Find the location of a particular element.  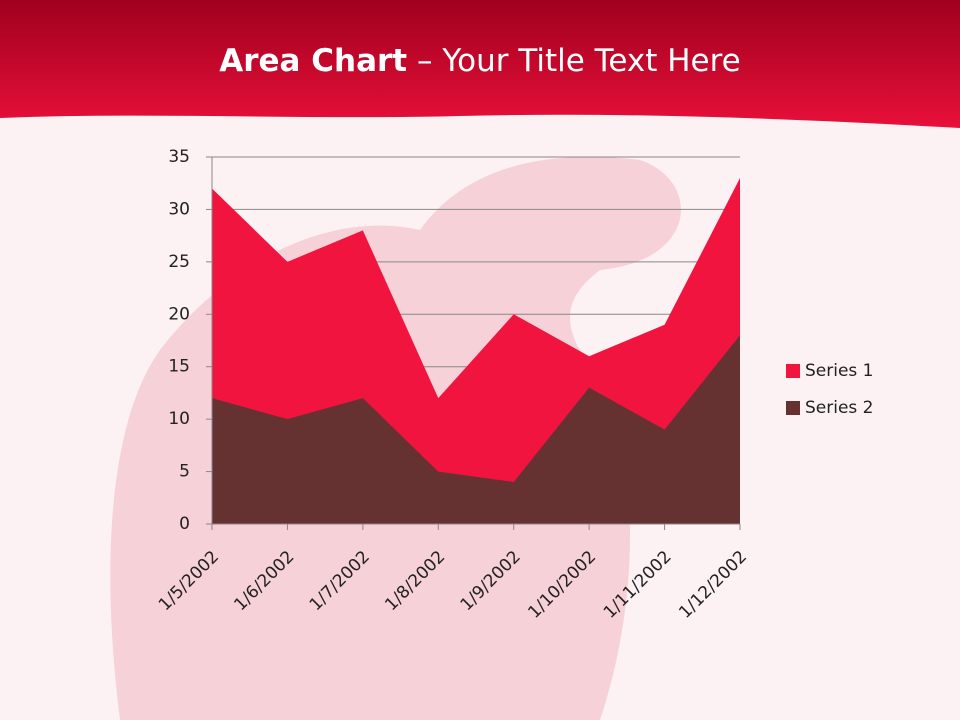

y-tick-label: 15 is located at coordinates (179, 367).